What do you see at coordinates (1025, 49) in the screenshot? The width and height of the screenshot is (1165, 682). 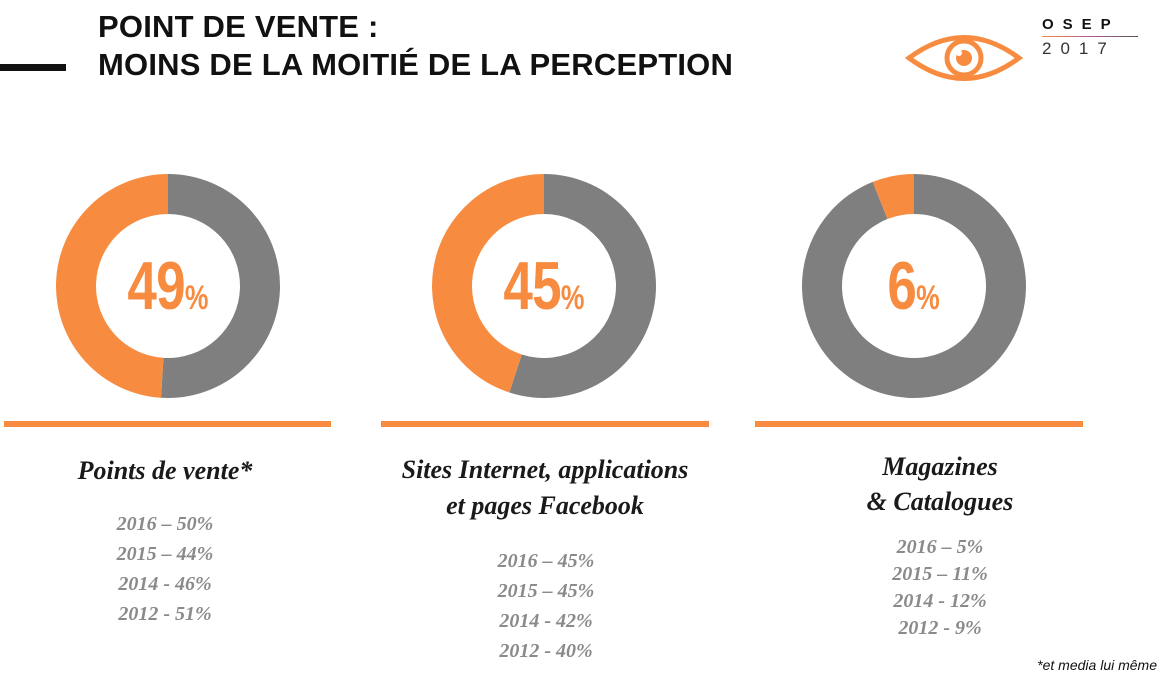 I see `osep-logo: OSEP 2017` at bounding box center [1025, 49].